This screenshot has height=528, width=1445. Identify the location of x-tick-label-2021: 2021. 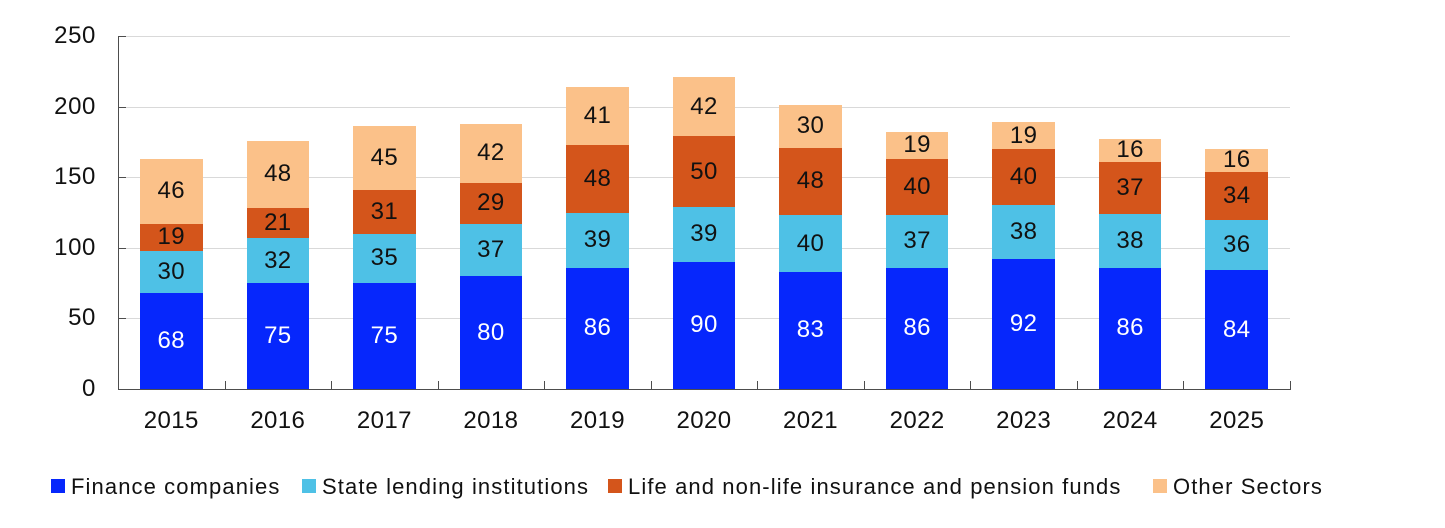
(811, 420).